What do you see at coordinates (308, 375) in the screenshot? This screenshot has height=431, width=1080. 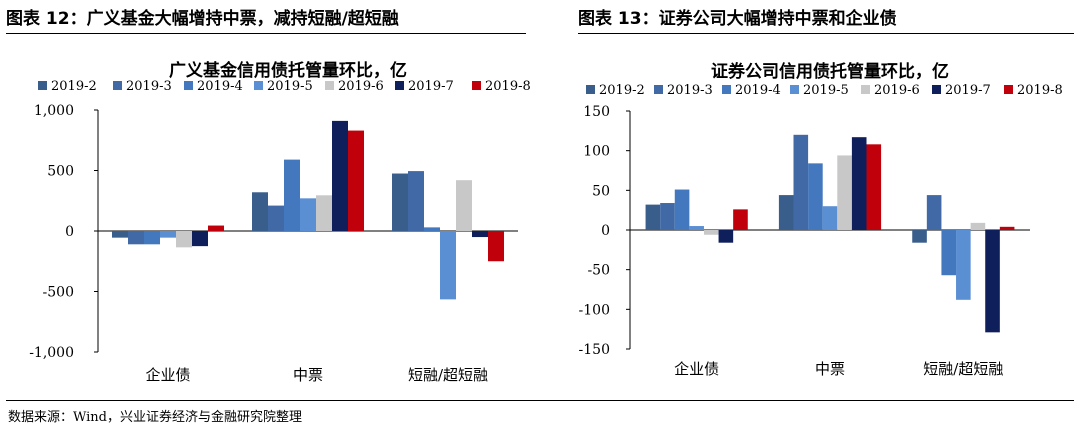 I see `left-category-label: 中票` at bounding box center [308, 375].